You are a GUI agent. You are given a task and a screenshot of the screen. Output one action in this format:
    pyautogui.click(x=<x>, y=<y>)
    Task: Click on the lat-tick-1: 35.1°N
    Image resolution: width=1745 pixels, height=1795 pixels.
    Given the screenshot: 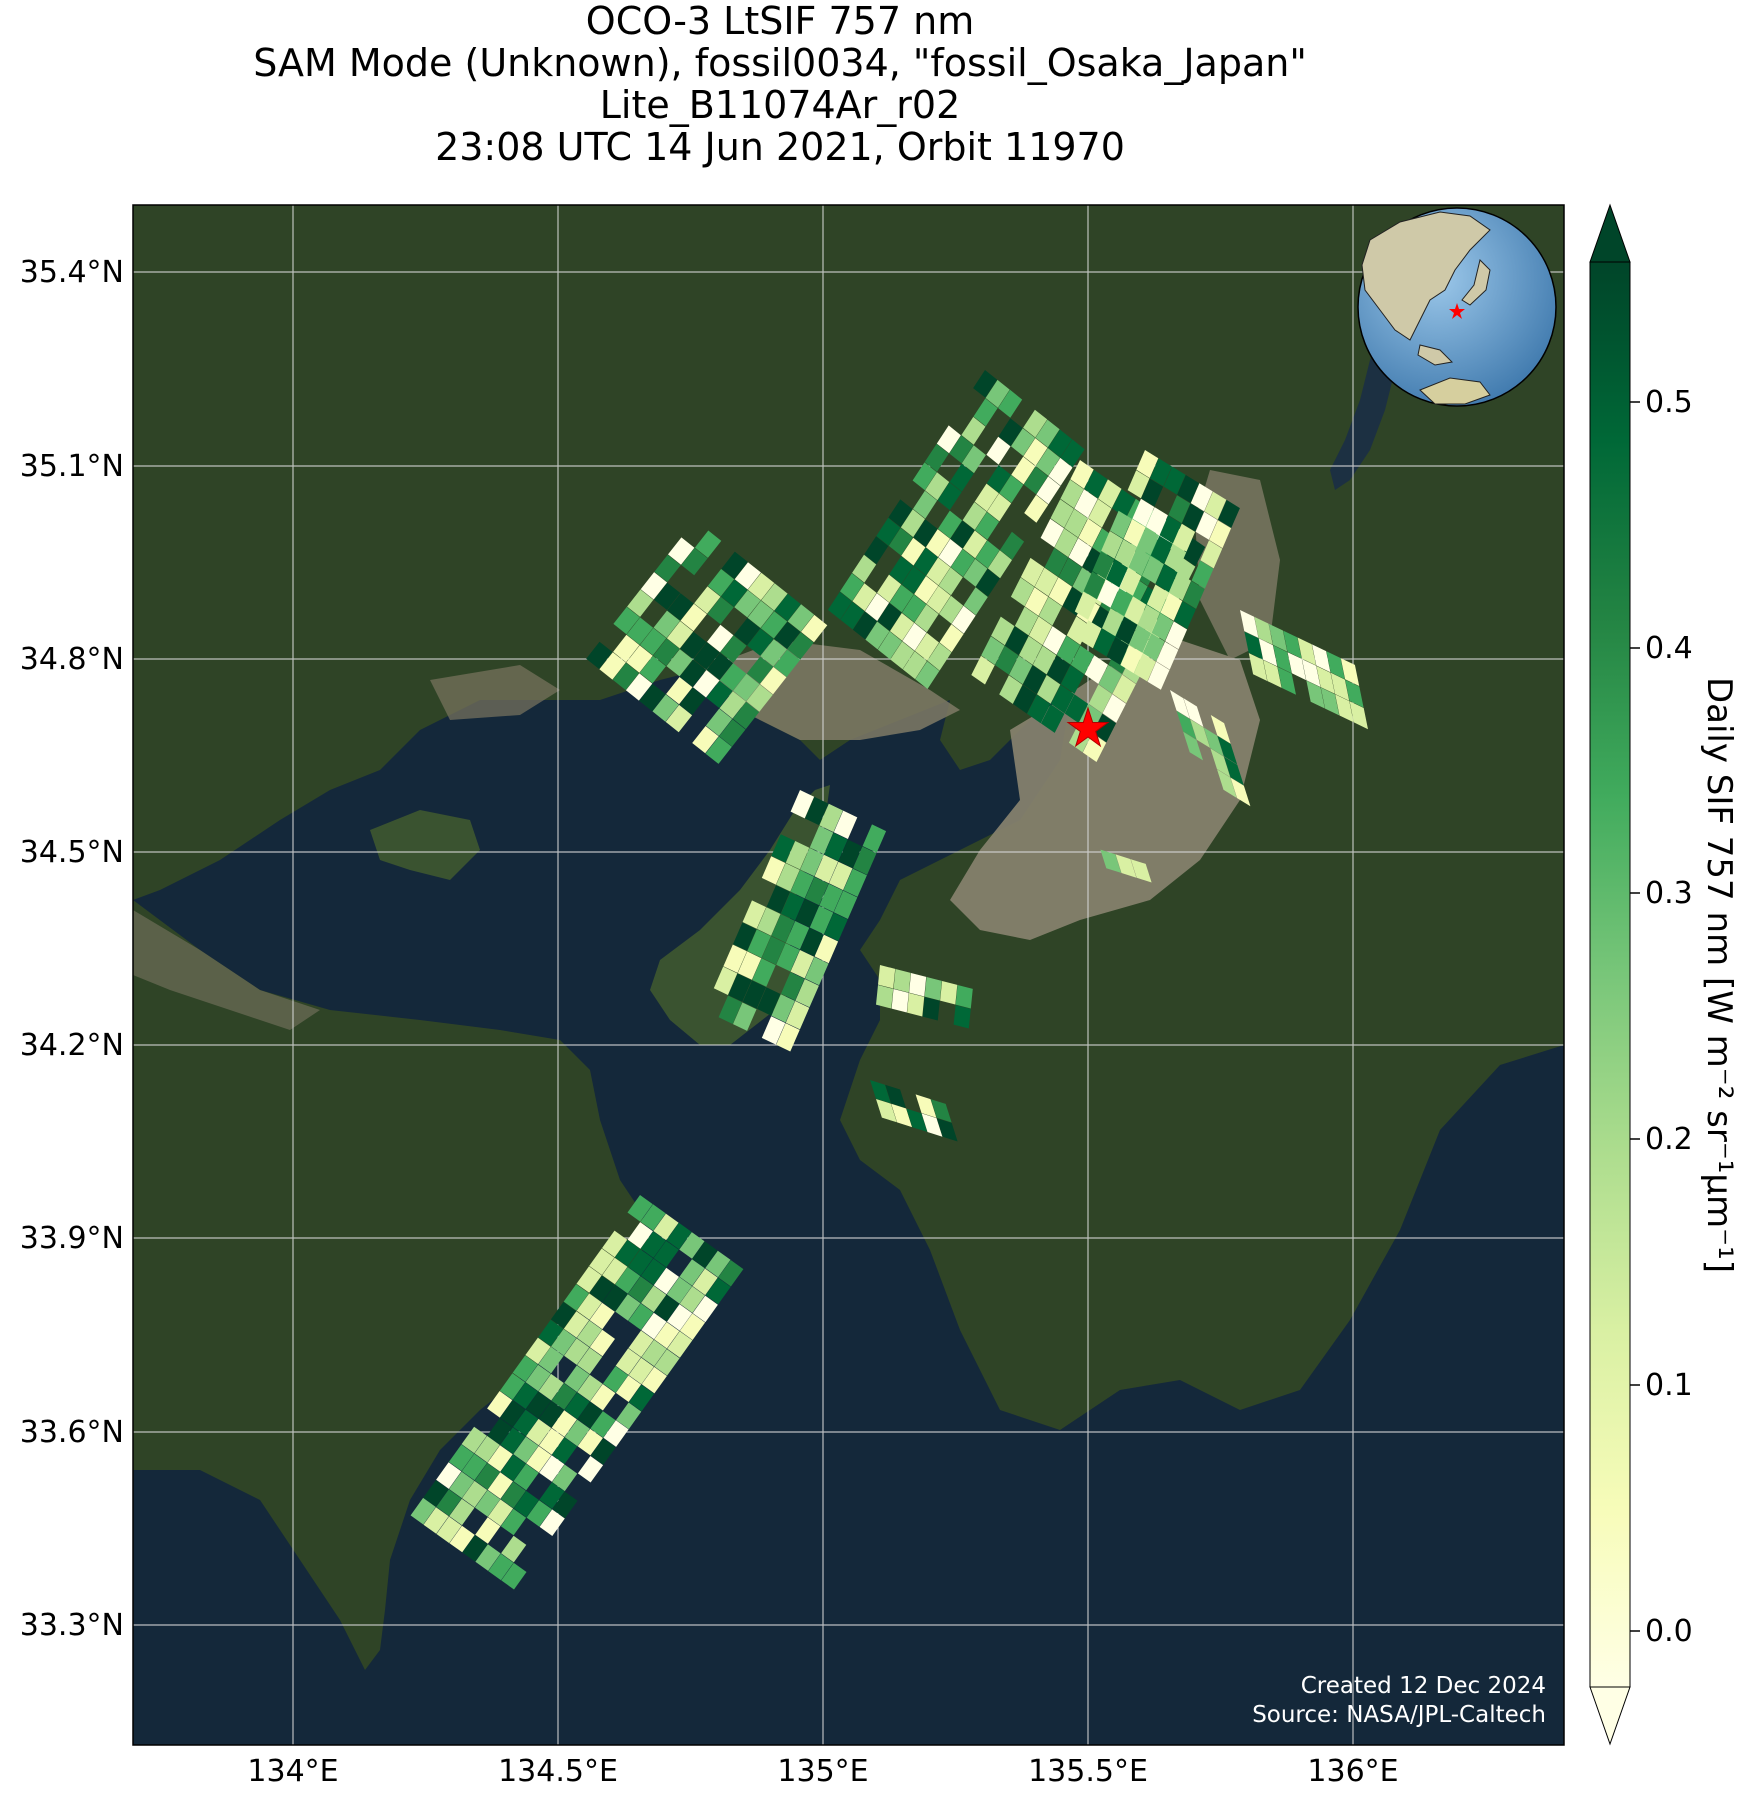 What is the action you would take?
    pyautogui.click(x=72, y=466)
    